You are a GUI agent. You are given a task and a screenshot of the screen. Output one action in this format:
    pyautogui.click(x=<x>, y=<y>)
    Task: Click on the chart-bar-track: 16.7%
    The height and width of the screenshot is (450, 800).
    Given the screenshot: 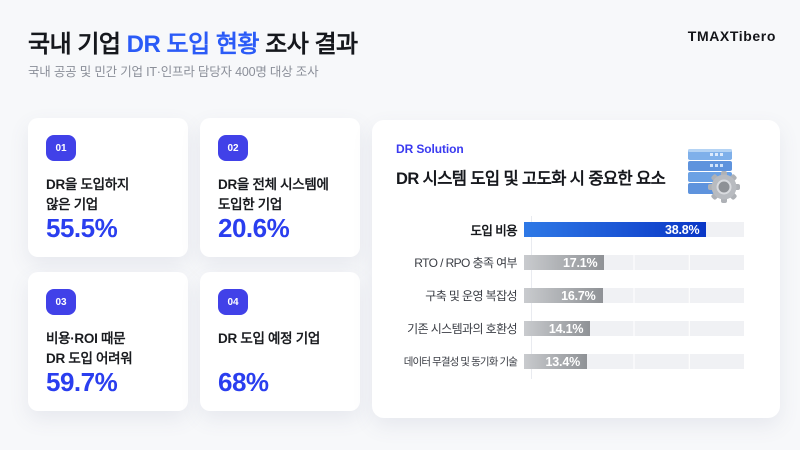 What is the action you would take?
    pyautogui.click(x=634, y=295)
    